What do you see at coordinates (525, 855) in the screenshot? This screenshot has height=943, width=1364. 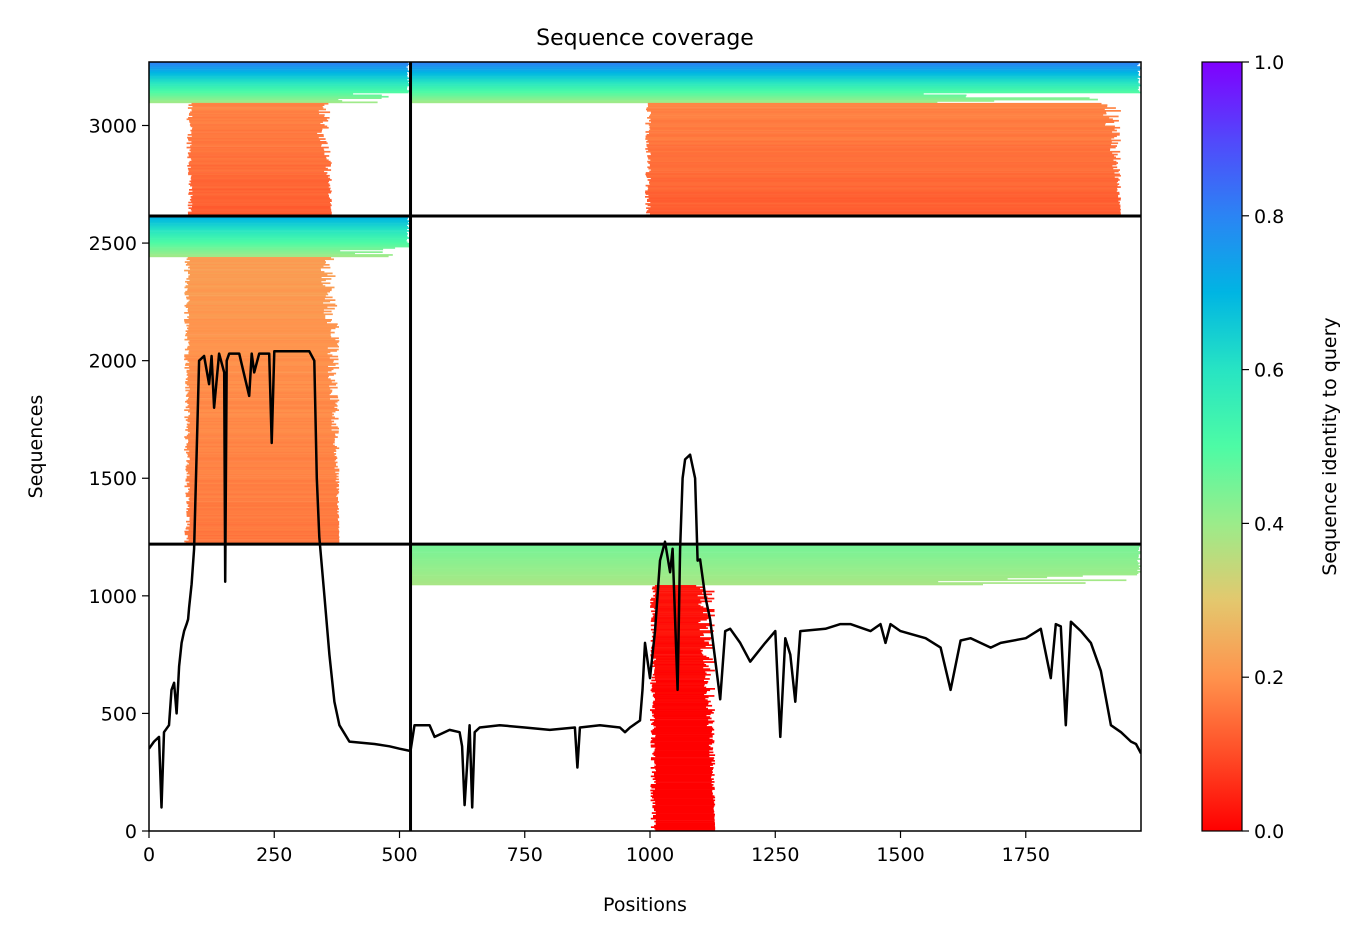 I see `x-tick-label: 750` at bounding box center [525, 855].